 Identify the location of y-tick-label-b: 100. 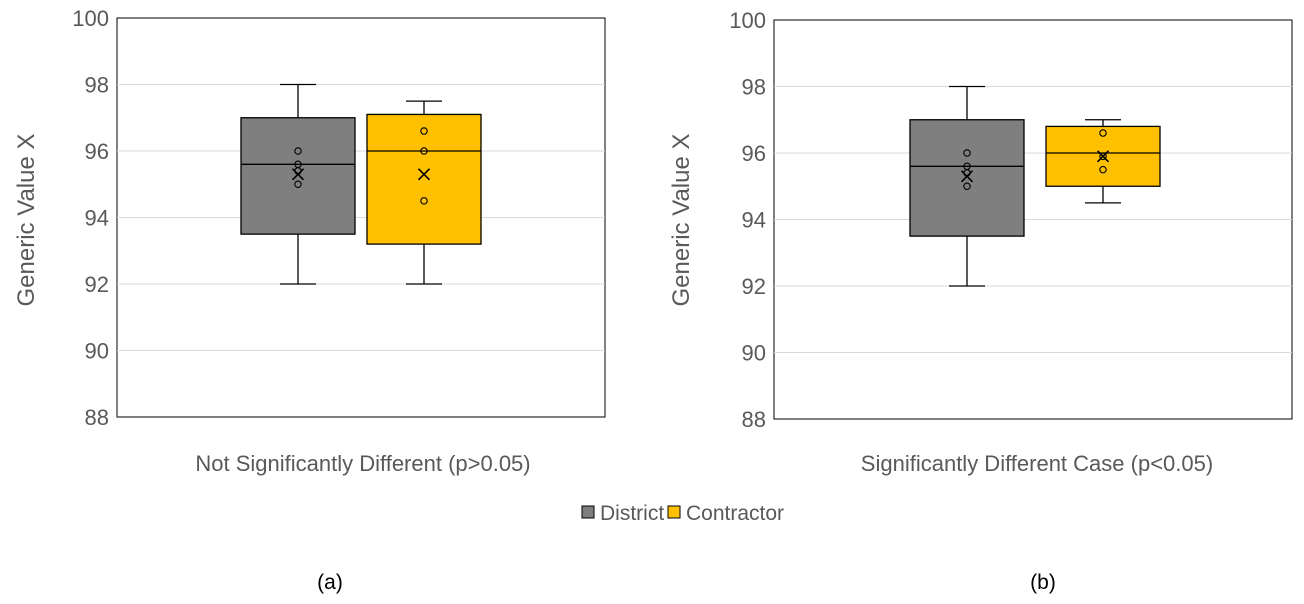
(747, 20).